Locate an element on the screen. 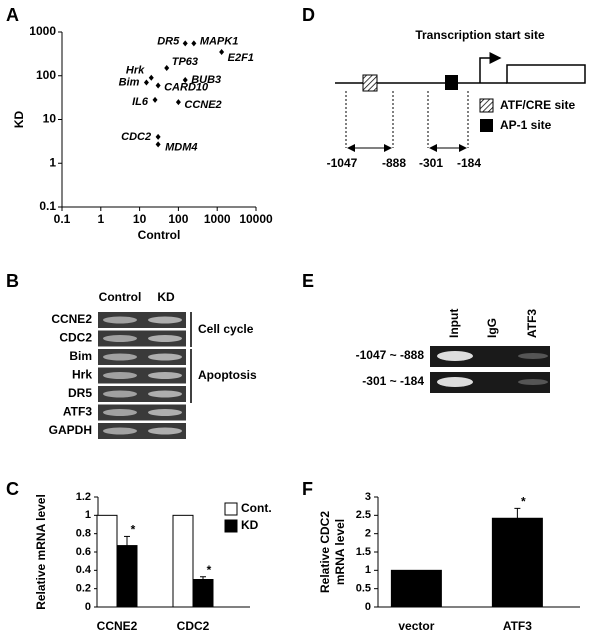 Image resolution: width=600 pixels, height=640 pixels. point-label: Bim is located at coordinates (129, 82).